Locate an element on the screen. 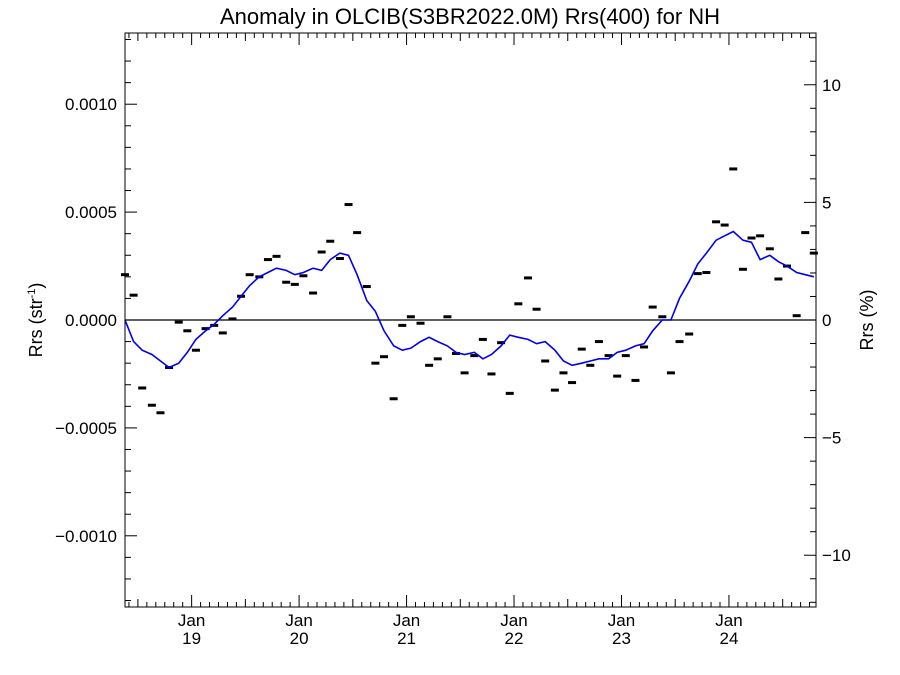 This screenshot has width=900, height=675. y-tick-label: 0.0000 is located at coordinates (91, 320).